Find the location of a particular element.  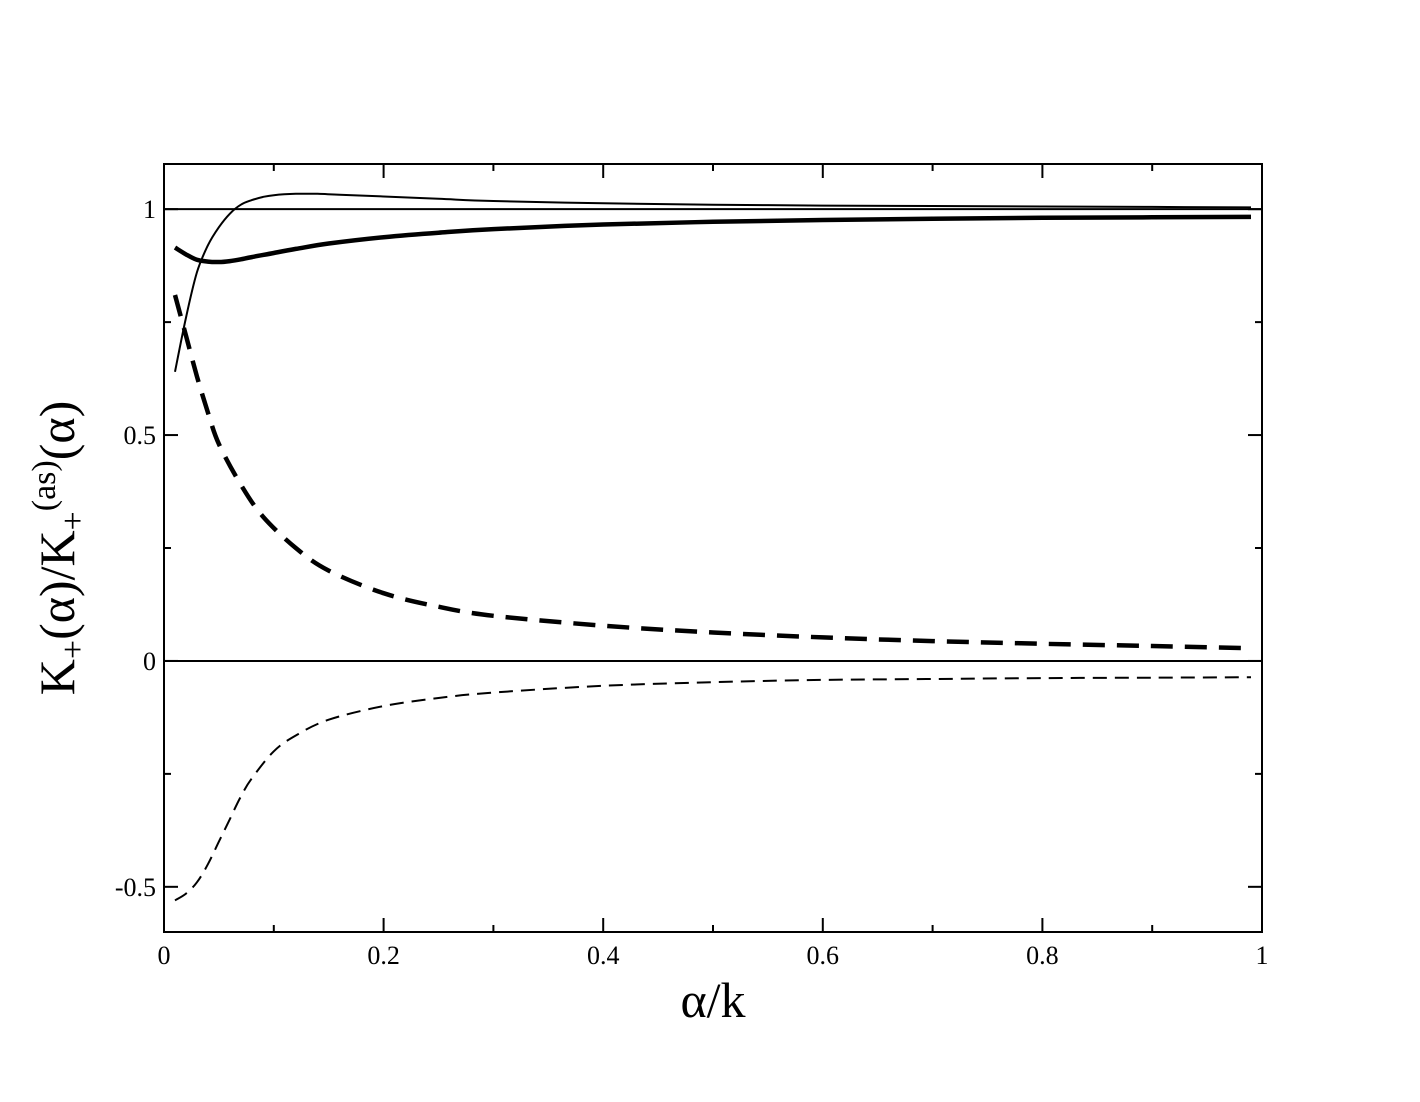

y-axis-title: K+(α)/K+(as)(α) is located at coordinates (58, 548).